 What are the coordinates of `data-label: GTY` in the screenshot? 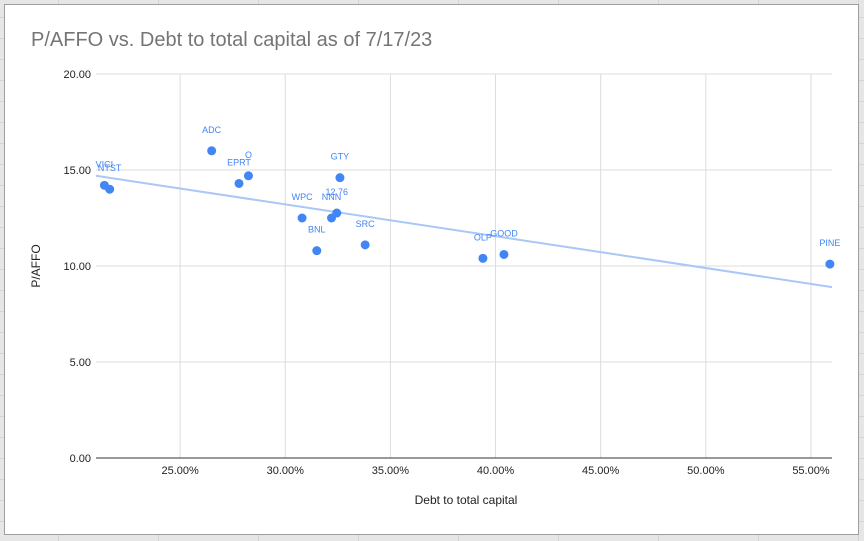 It's located at (340, 157).